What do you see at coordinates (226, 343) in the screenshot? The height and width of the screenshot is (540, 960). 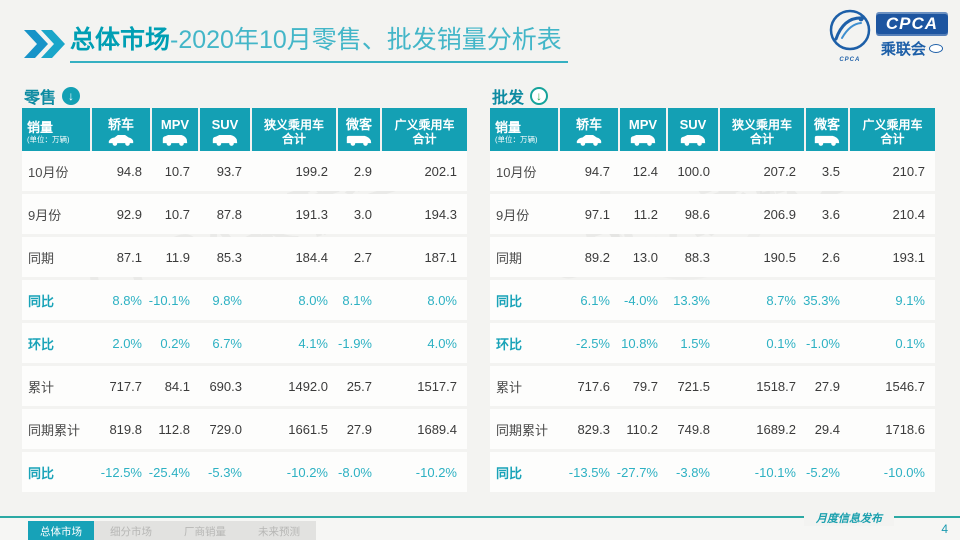 I see `table-cell: 6.7%` at bounding box center [226, 343].